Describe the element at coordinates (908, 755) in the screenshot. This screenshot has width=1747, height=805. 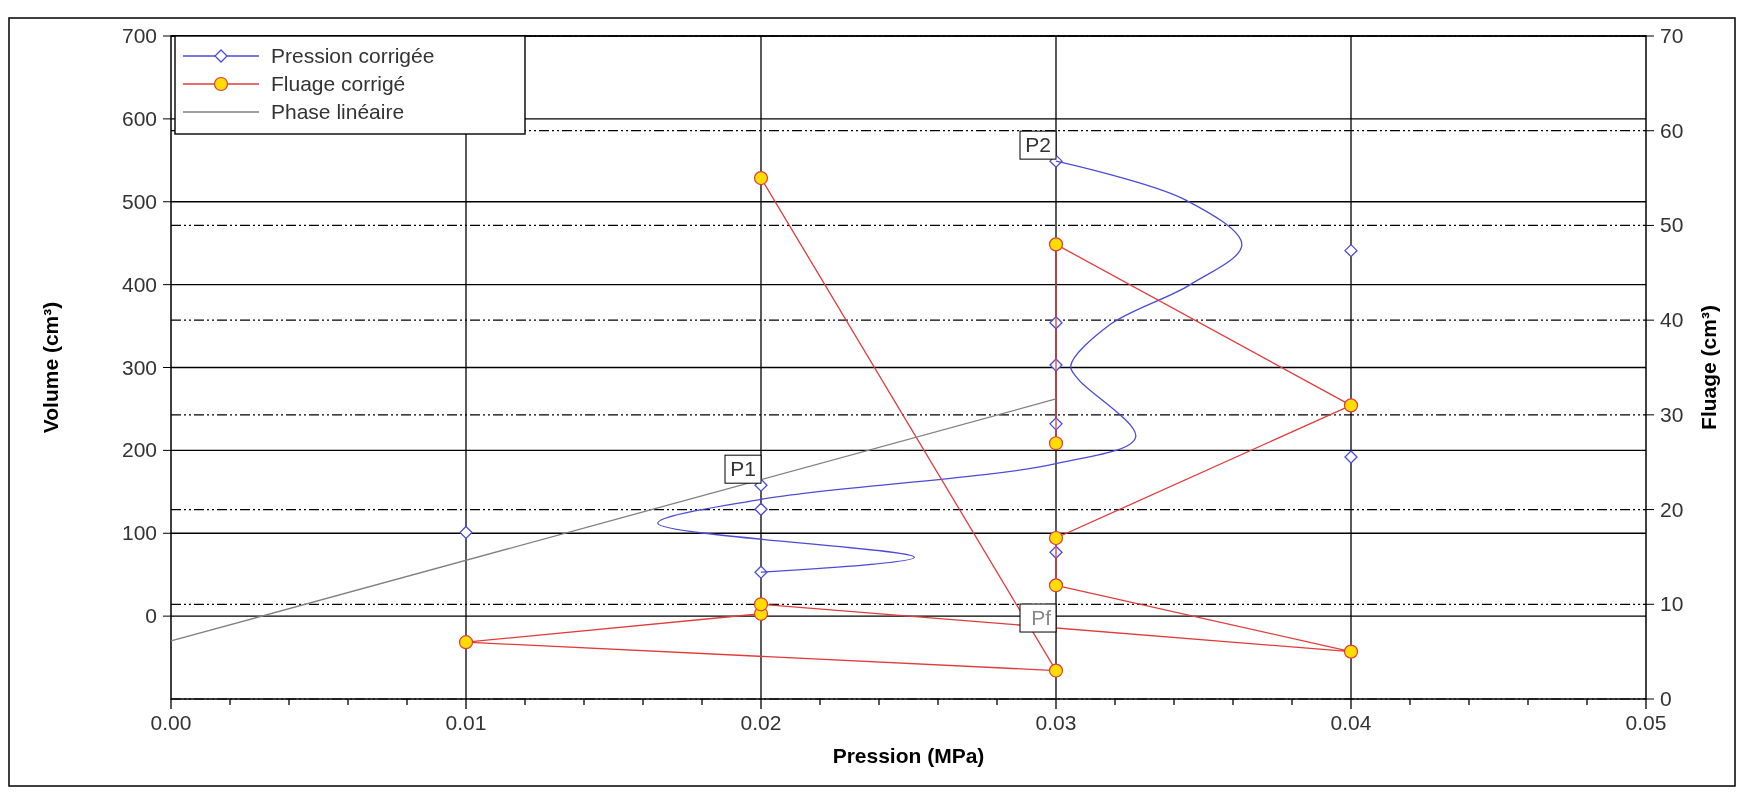
I see `x-axis-title: Pression (MPa)` at that location.